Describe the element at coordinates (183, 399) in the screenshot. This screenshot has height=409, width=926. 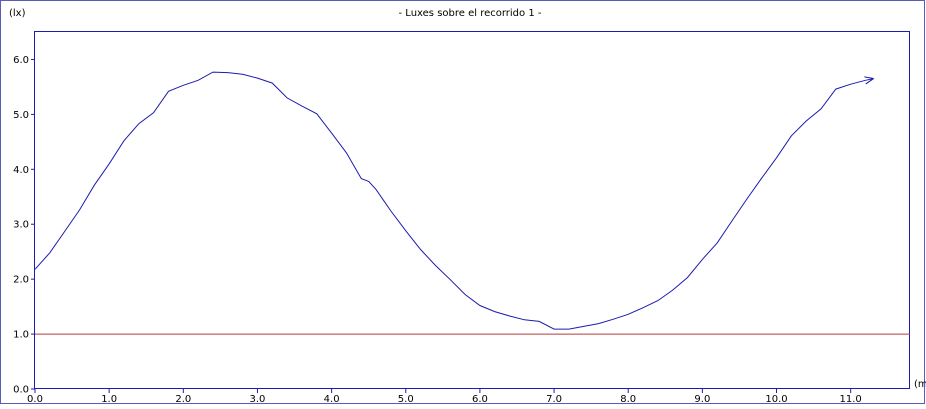
I see `x-tick-label: 2.0` at that location.